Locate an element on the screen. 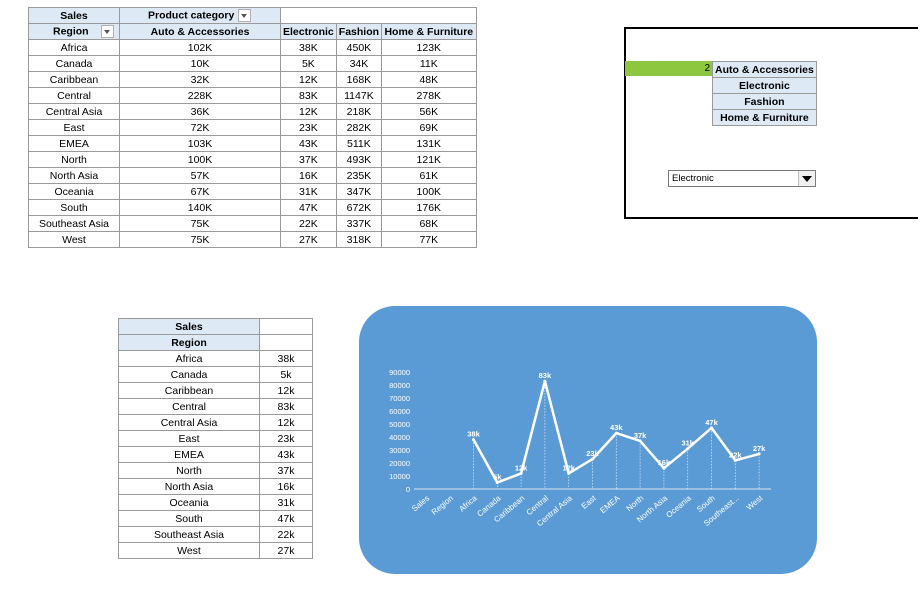 This screenshot has width=920, height=611. data-label: 83k is located at coordinates (545, 375).